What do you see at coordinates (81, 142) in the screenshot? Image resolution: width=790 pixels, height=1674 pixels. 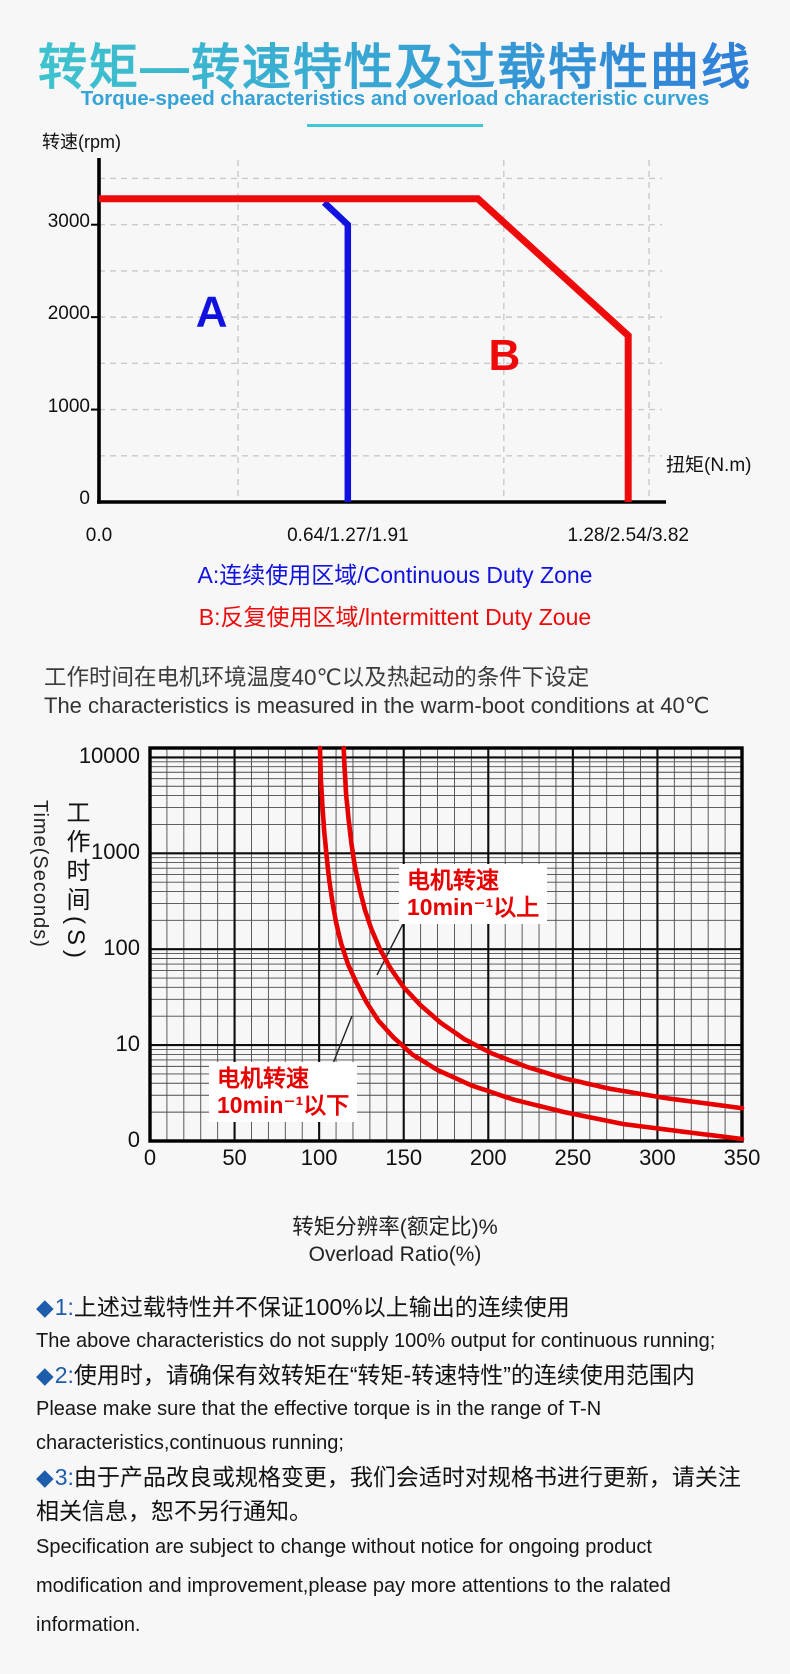 I see `chart1-y-axis-label: 转速(rpm)` at bounding box center [81, 142].